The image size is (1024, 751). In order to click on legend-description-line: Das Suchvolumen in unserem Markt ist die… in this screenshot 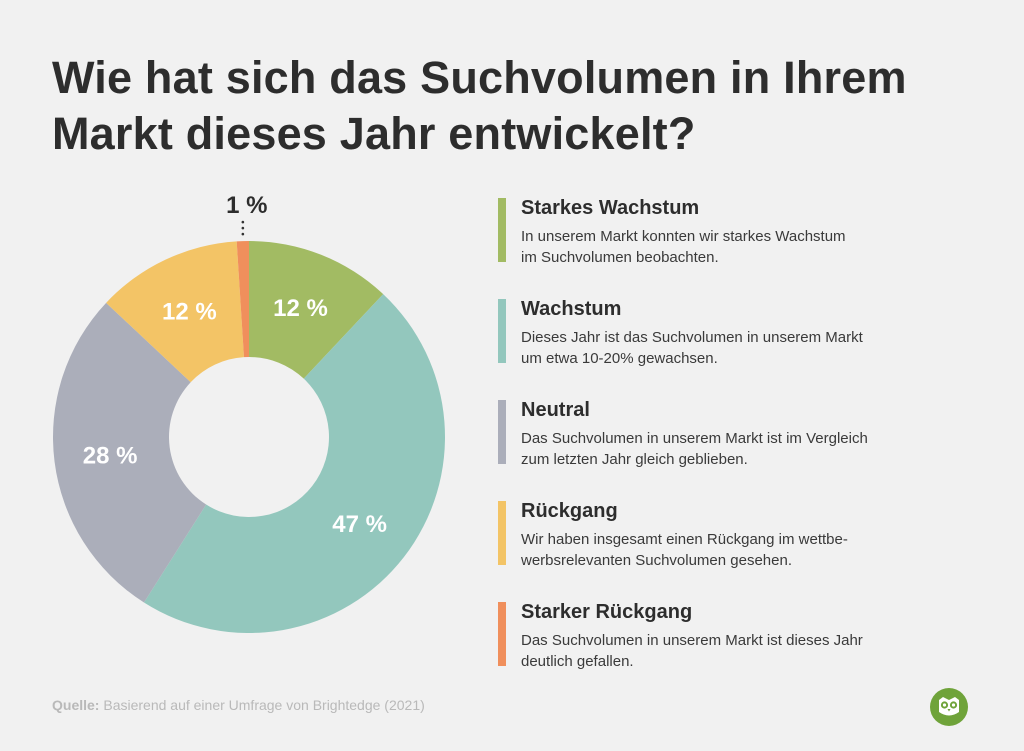, I will do `click(692, 640)`.